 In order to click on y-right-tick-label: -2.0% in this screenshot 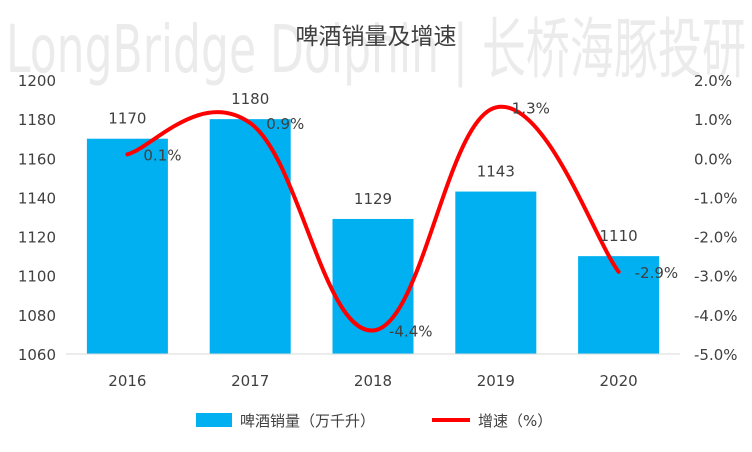, I will do `click(716, 238)`.